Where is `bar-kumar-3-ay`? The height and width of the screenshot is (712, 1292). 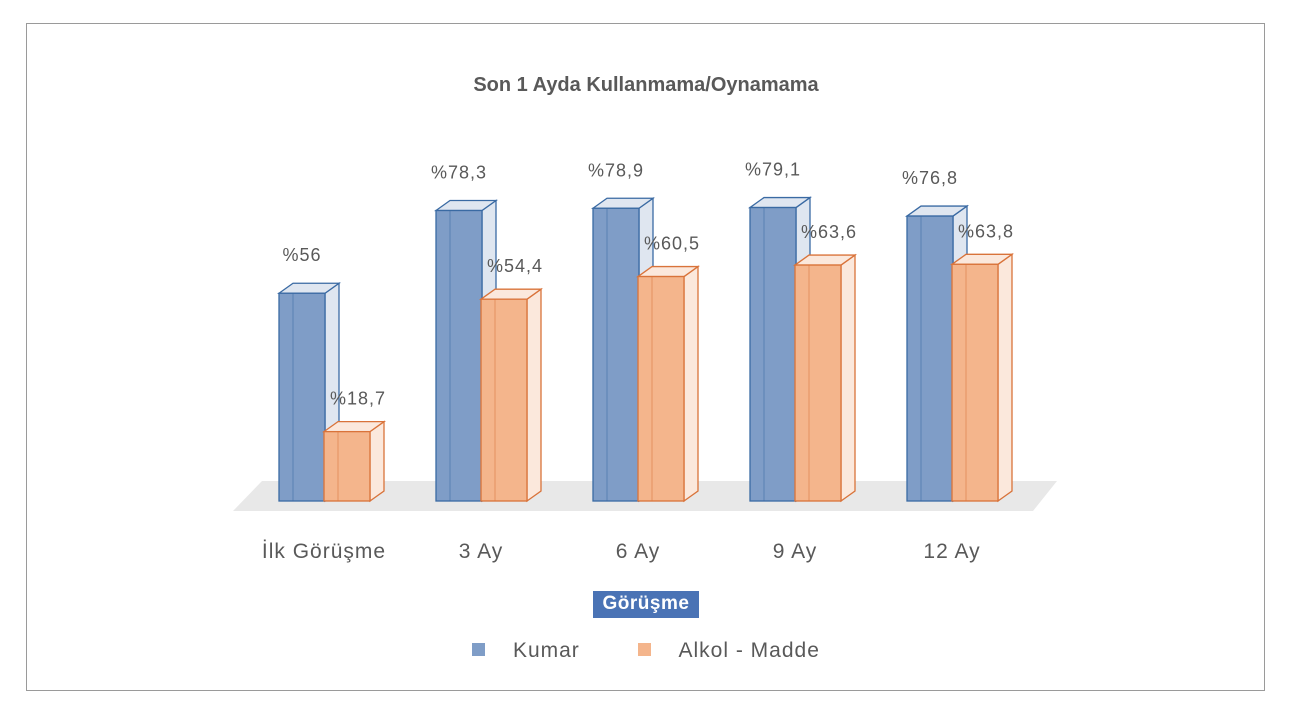
bar-kumar-3-ay is located at coordinates (459, 355).